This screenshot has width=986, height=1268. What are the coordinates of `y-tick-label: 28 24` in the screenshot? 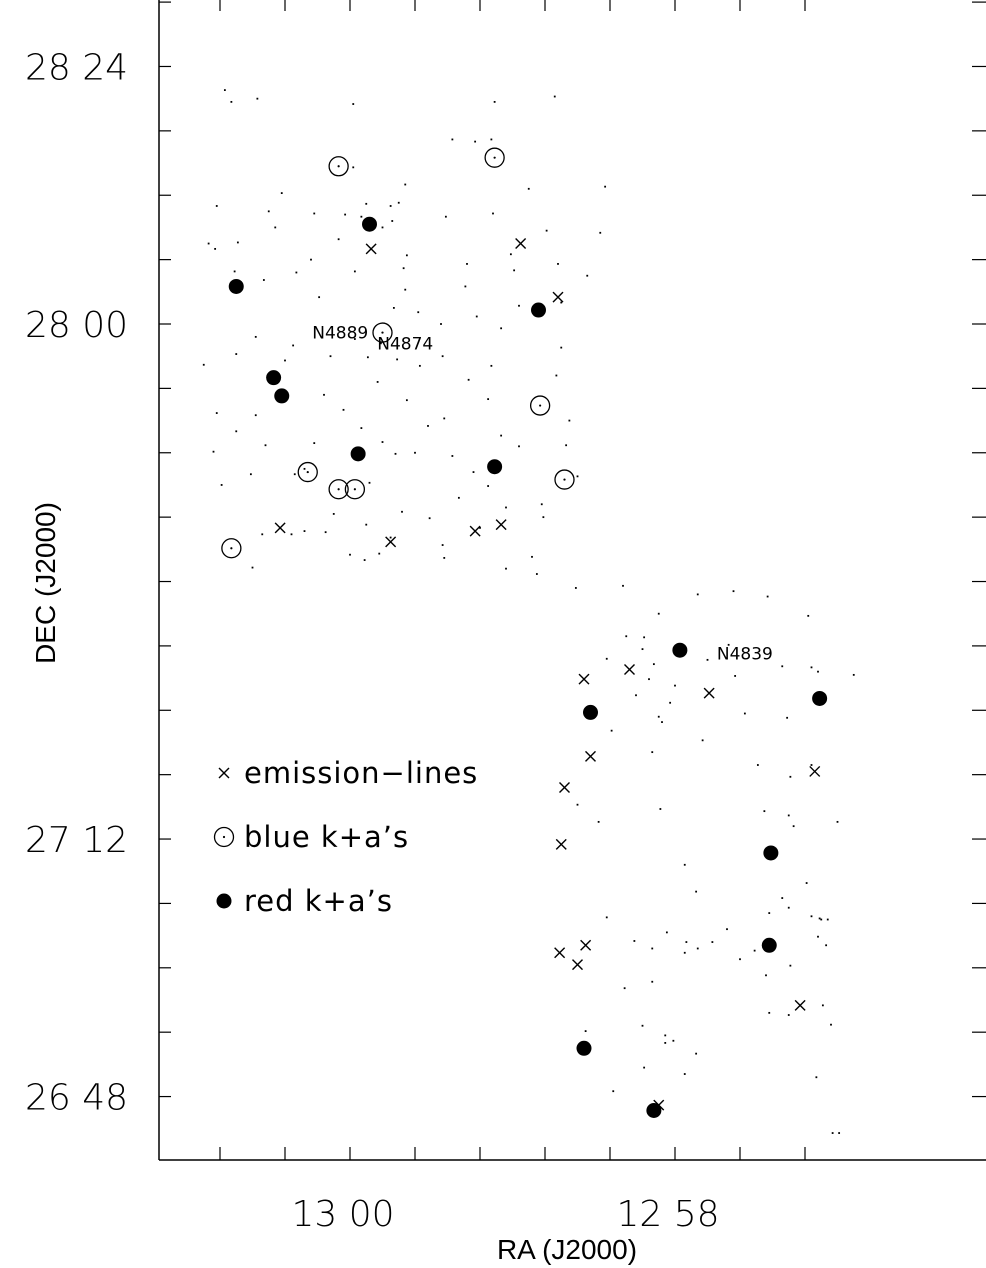 It's located at (76, 67).